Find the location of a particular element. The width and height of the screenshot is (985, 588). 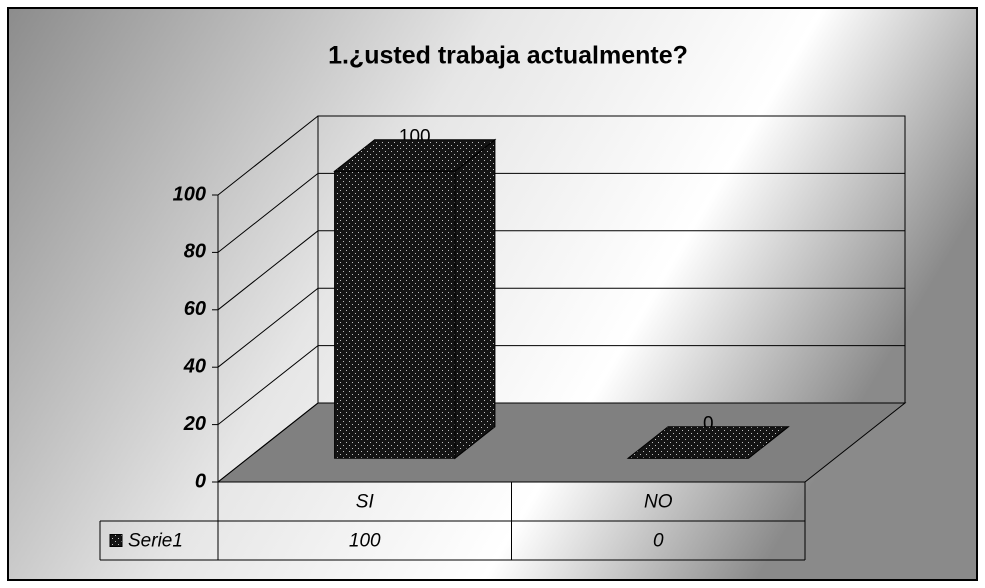

table-value: 0 is located at coordinates (658, 541).